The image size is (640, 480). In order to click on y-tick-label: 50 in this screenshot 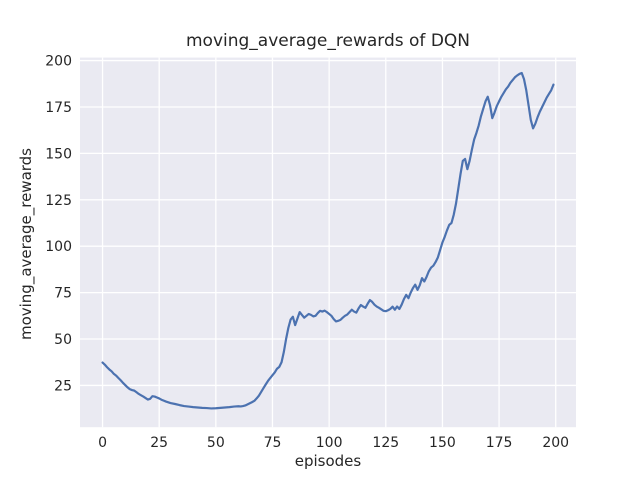, I will do `click(63, 340)`.